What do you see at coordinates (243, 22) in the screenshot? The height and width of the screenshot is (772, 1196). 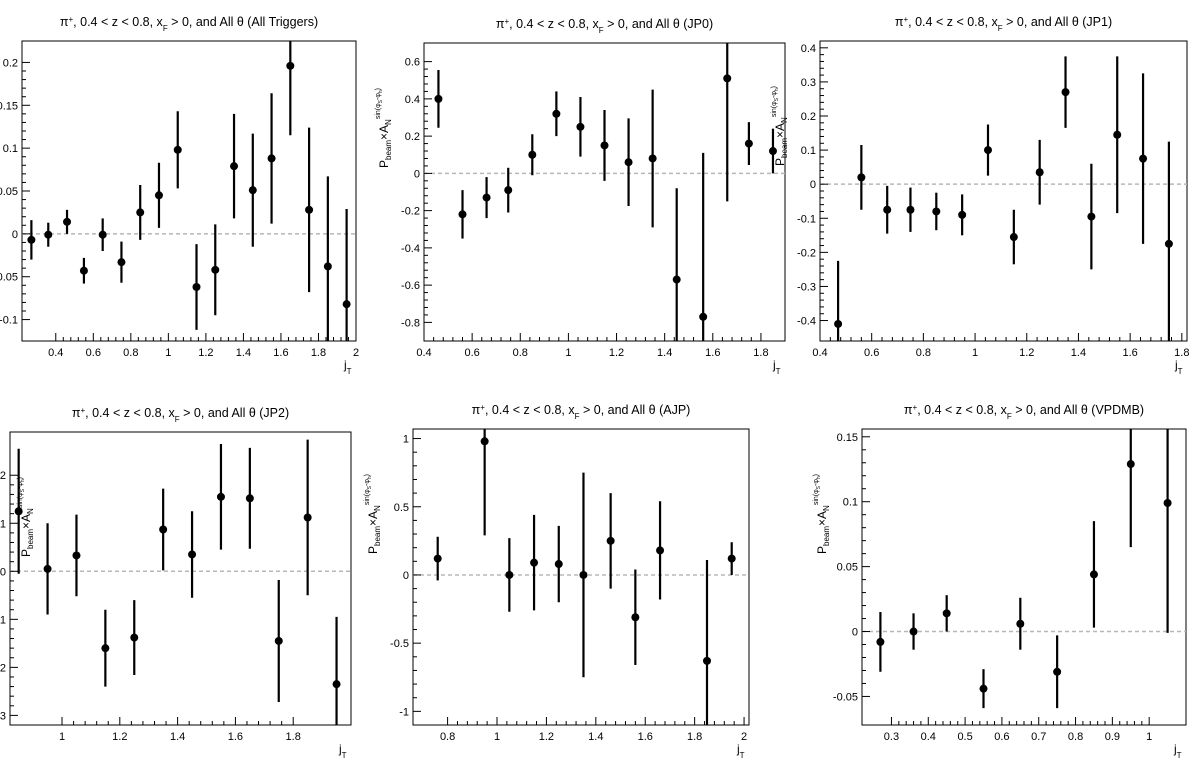 I see `title-part: > 0, and All θ (All Triggers)` at bounding box center [243, 22].